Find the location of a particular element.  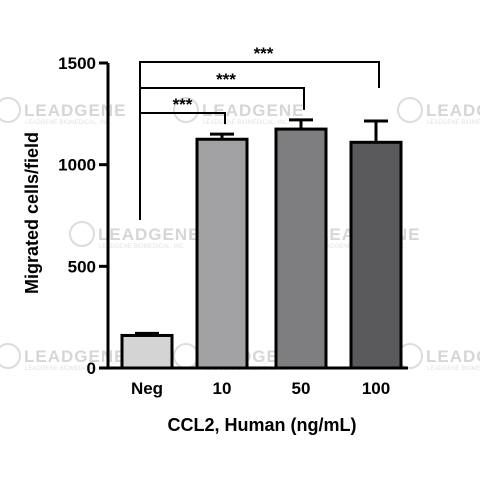

y-ticks: 0 500 1000 1500 is located at coordinates (83, 216).